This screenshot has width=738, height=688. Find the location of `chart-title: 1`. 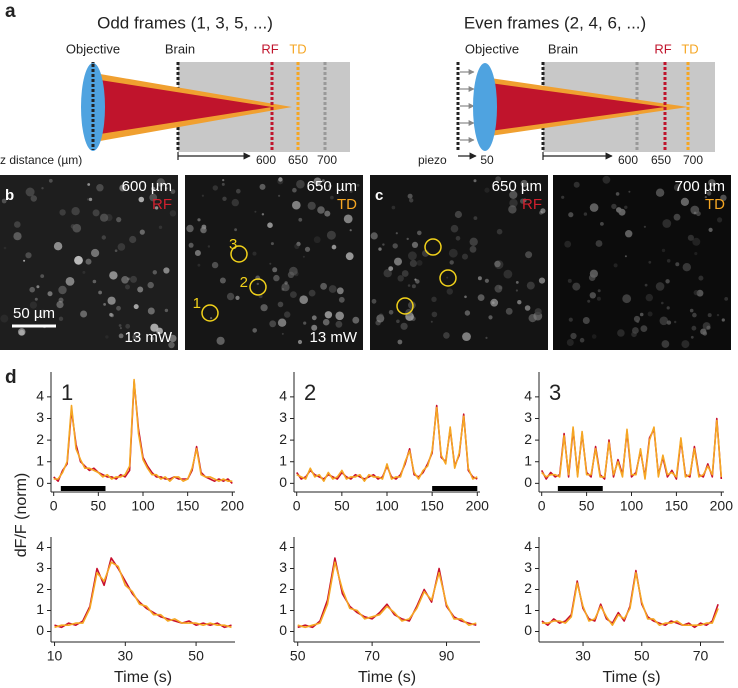

chart-title: 1 is located at coordinates (67, 392).